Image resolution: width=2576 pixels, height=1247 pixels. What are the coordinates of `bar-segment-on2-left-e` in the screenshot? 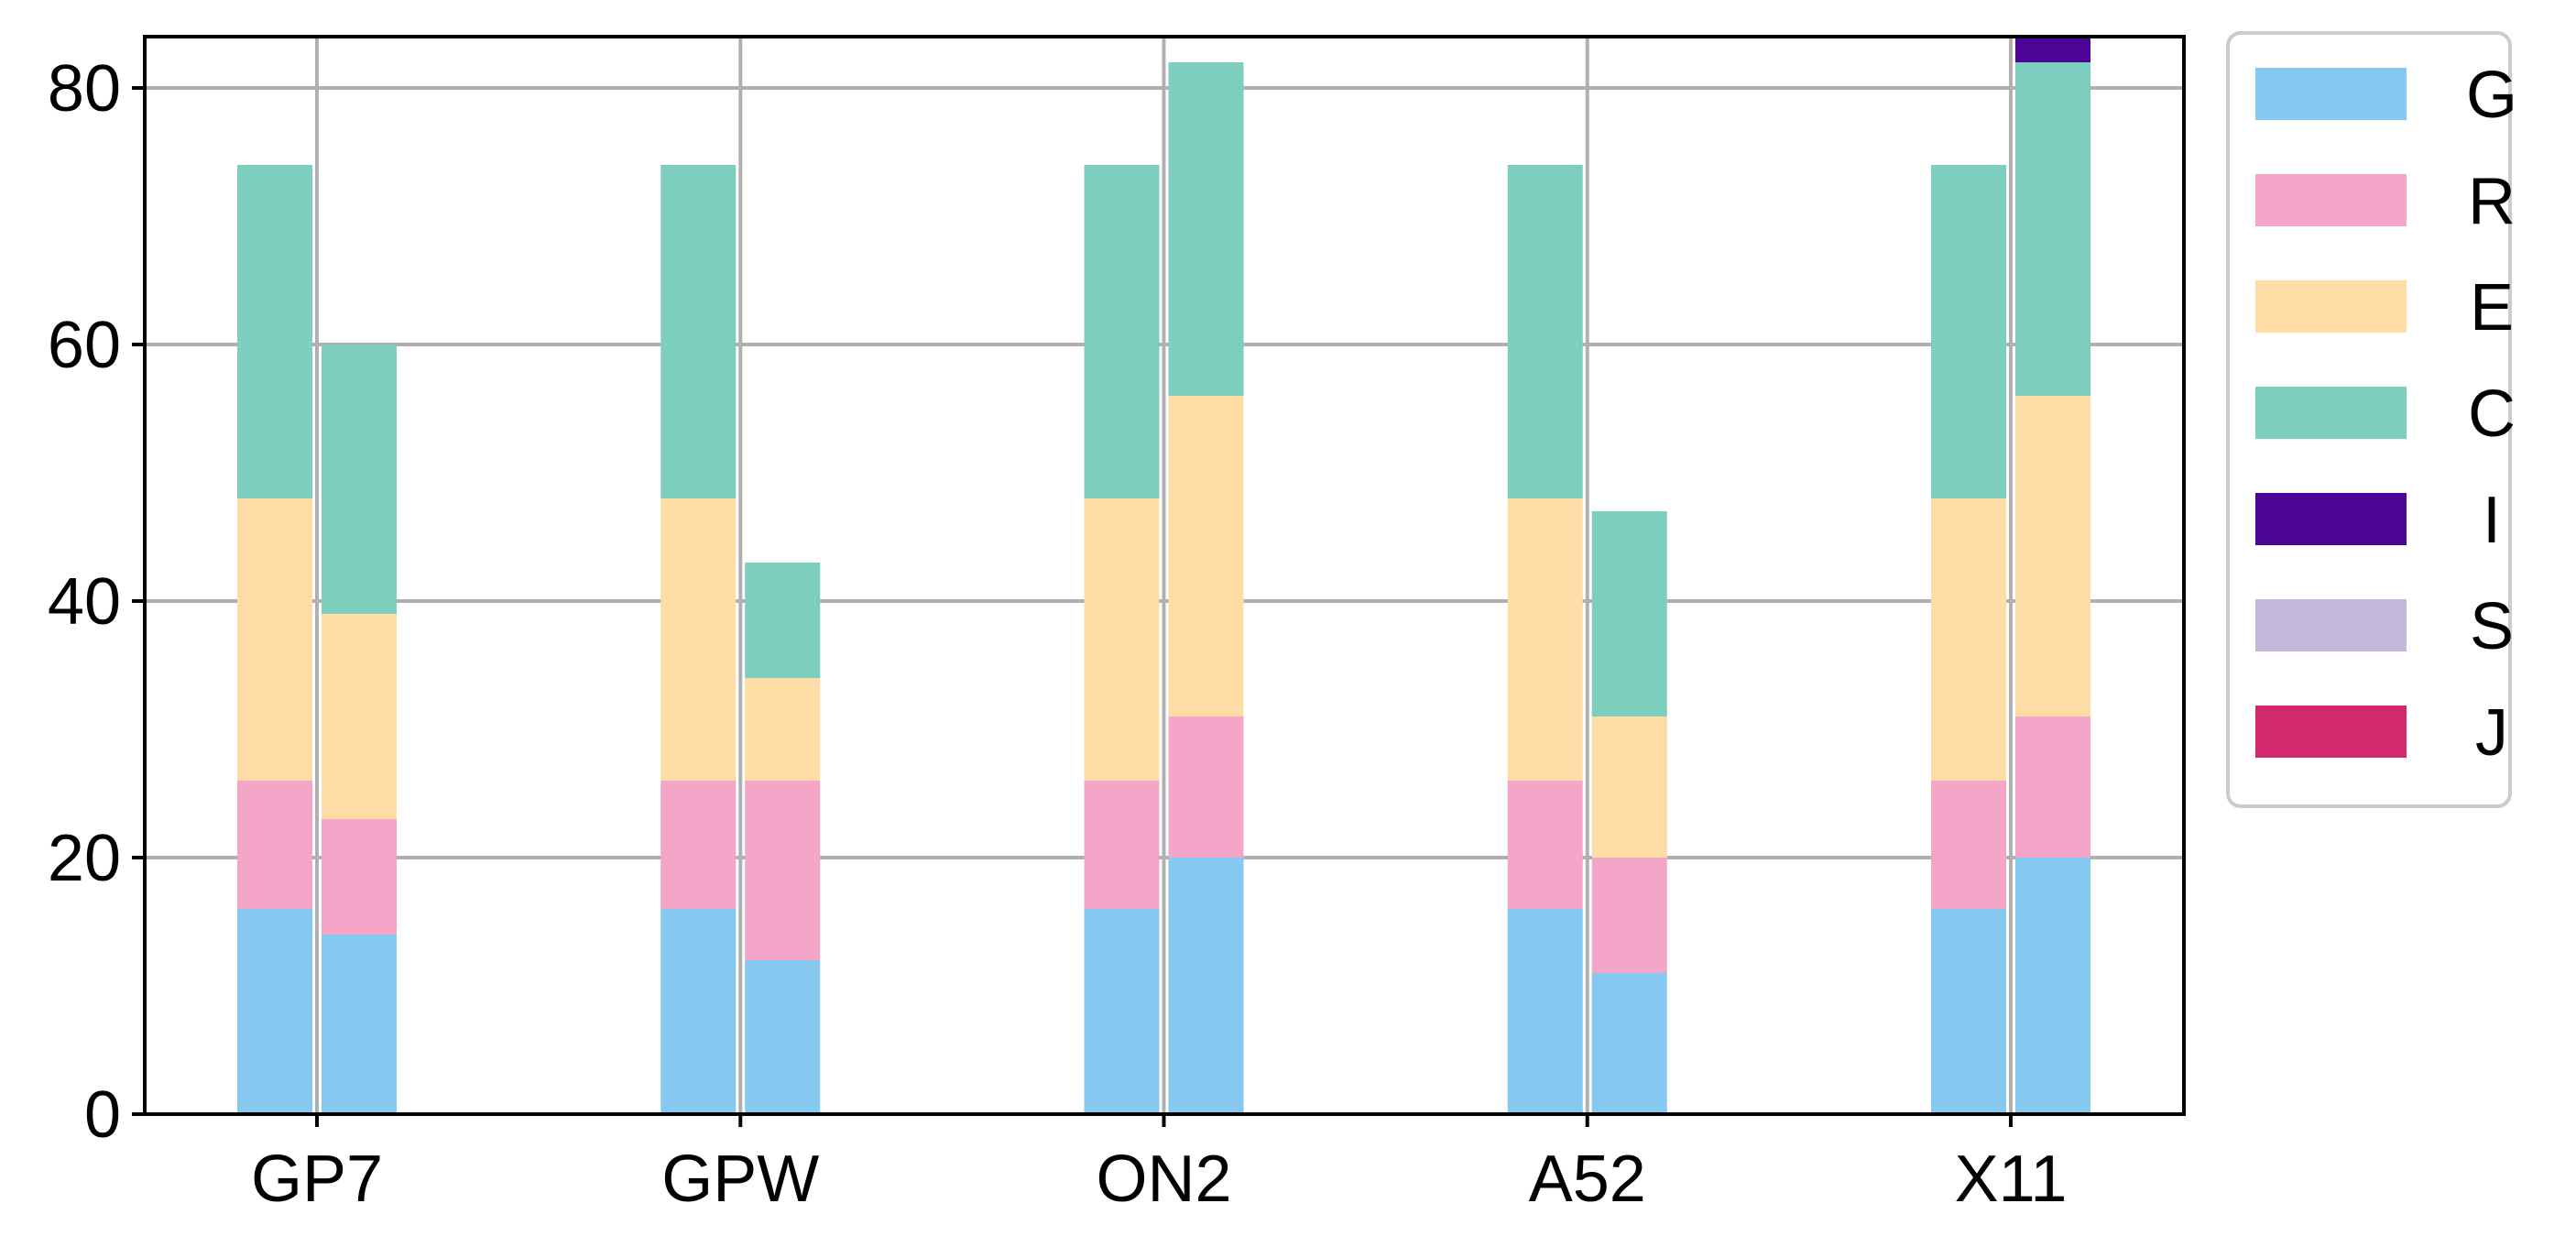 It's located at (1122, 639).